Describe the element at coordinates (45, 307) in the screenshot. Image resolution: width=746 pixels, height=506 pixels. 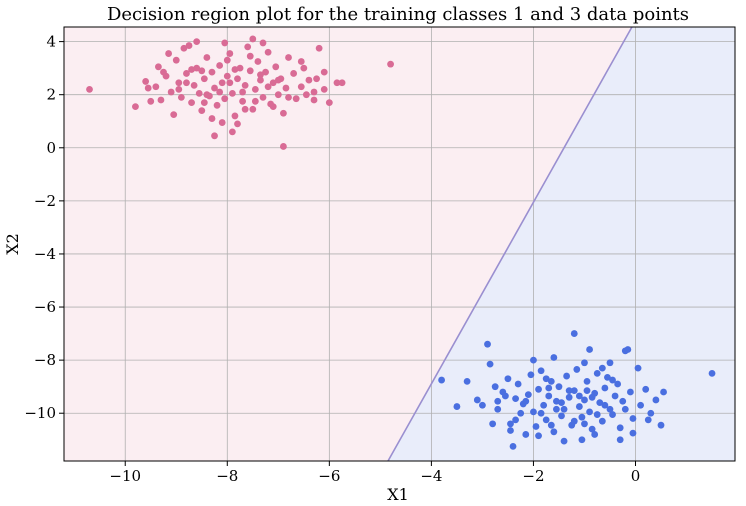
I see `y-tick-label: −6` at that location.